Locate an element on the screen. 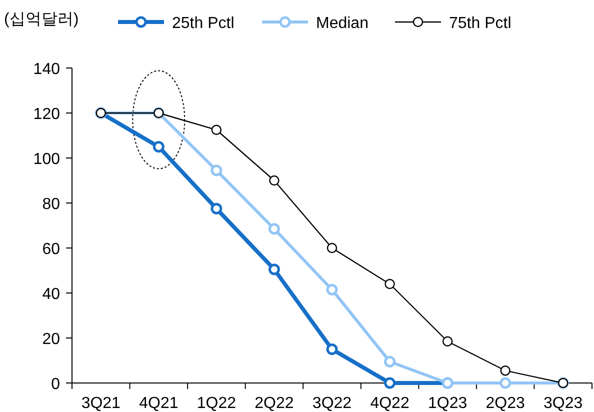 The width and height of the screenshot is (594, 412). x-tick-label: 3Q22 is located at coordinates (332, 403).